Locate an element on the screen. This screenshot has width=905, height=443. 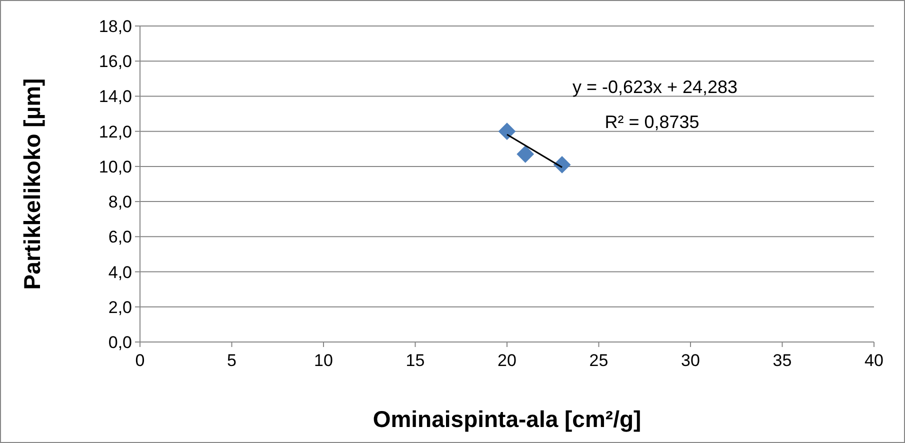
x-tick-label: 5 is located at coordinates (231, 360).